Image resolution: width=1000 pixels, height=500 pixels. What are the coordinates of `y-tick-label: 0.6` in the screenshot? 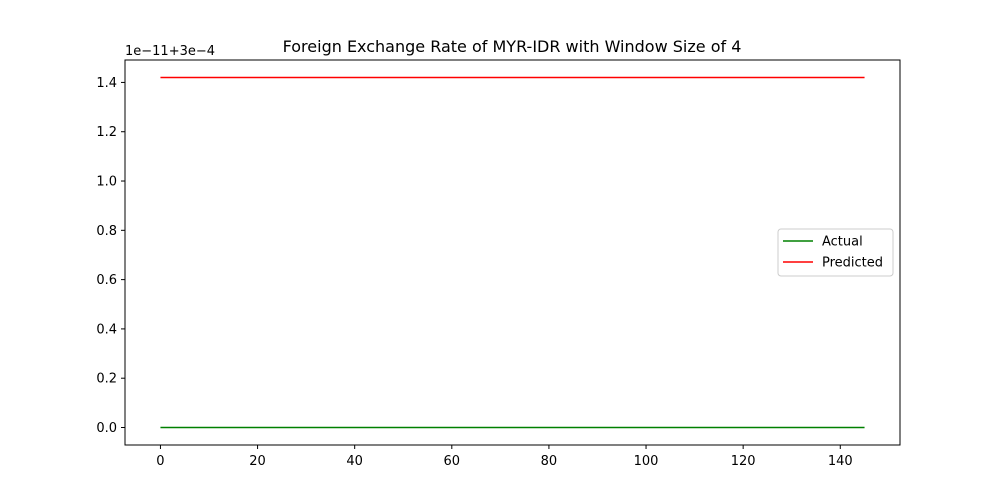 It's located at (106, 280).